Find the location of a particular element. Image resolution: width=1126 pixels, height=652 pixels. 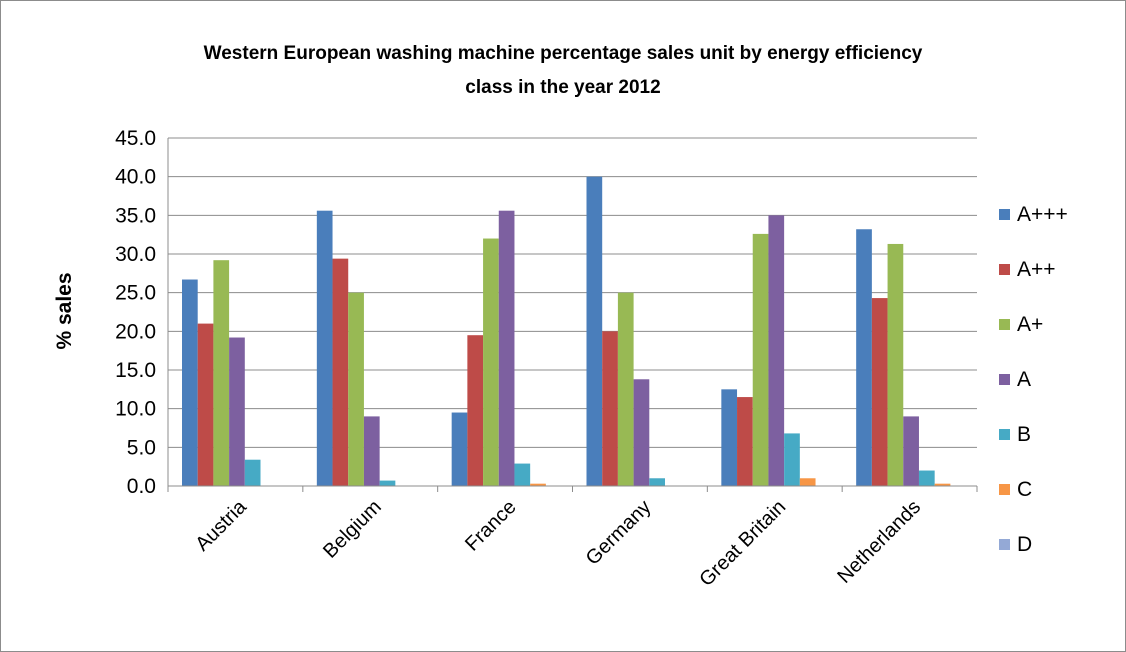

bar-aplusplus-great-britain is located at coordinates (745, 441).